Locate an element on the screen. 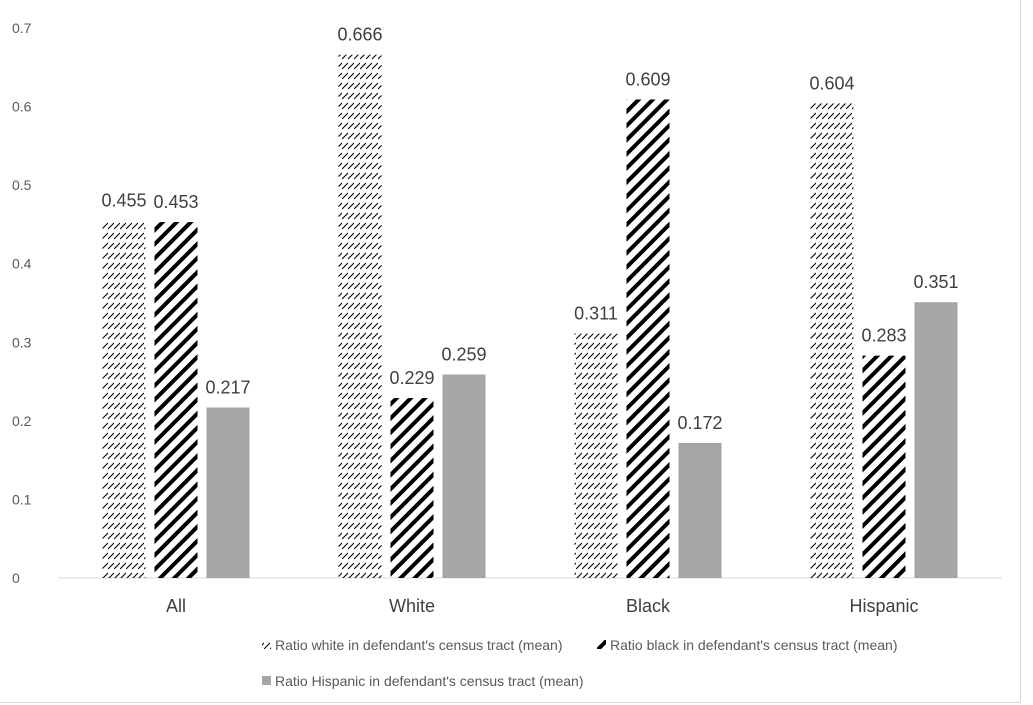 The width and height of the screenshot is (1033, 705). y-tick-label: 0.4 is located at coordinates (22, 264).